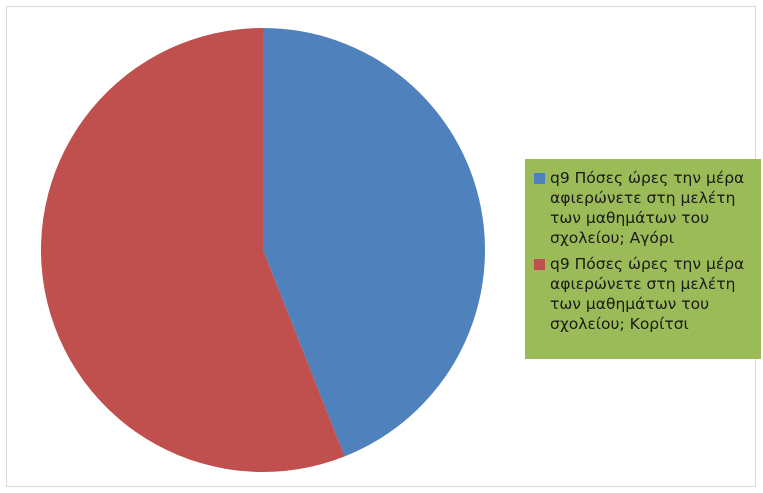 The width and height of the screenshot is (763, 493). What do you see at coordinates (539, 264) in the screenshot?
I see `legend-swatch-girls` at bounding box center [539, 264].